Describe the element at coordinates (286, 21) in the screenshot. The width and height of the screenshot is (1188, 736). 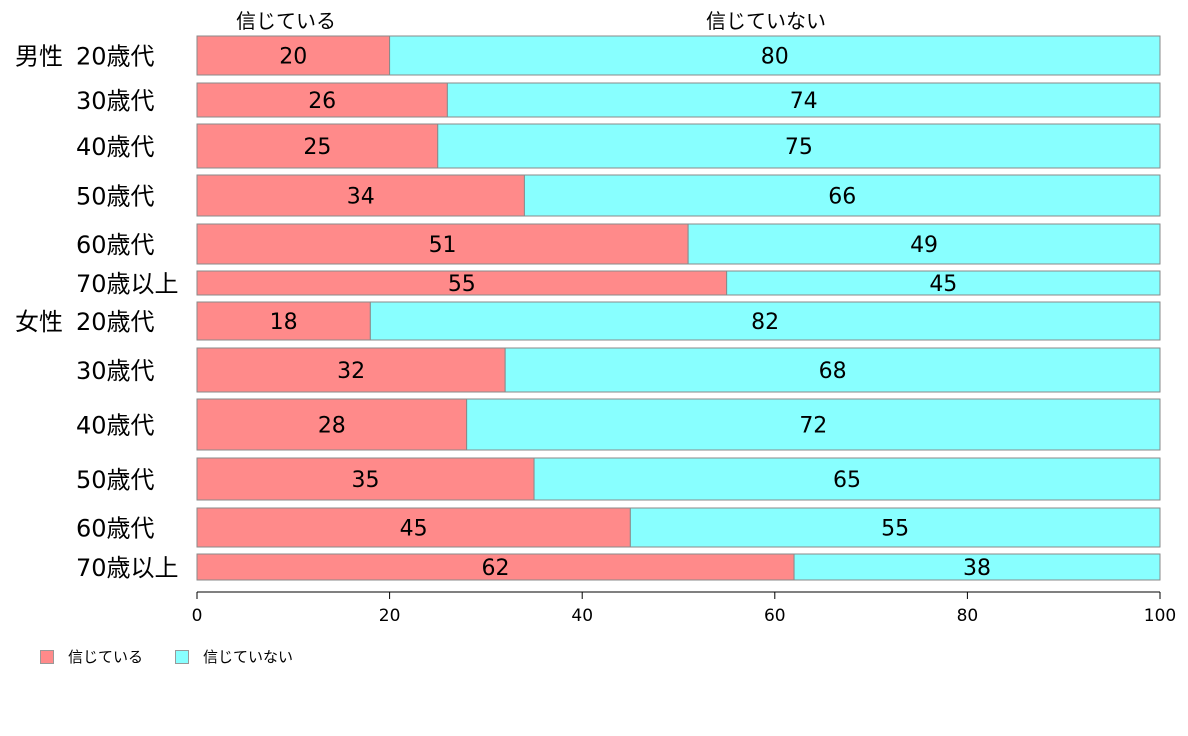
I see `header-label-believe: 信じている` at that location.